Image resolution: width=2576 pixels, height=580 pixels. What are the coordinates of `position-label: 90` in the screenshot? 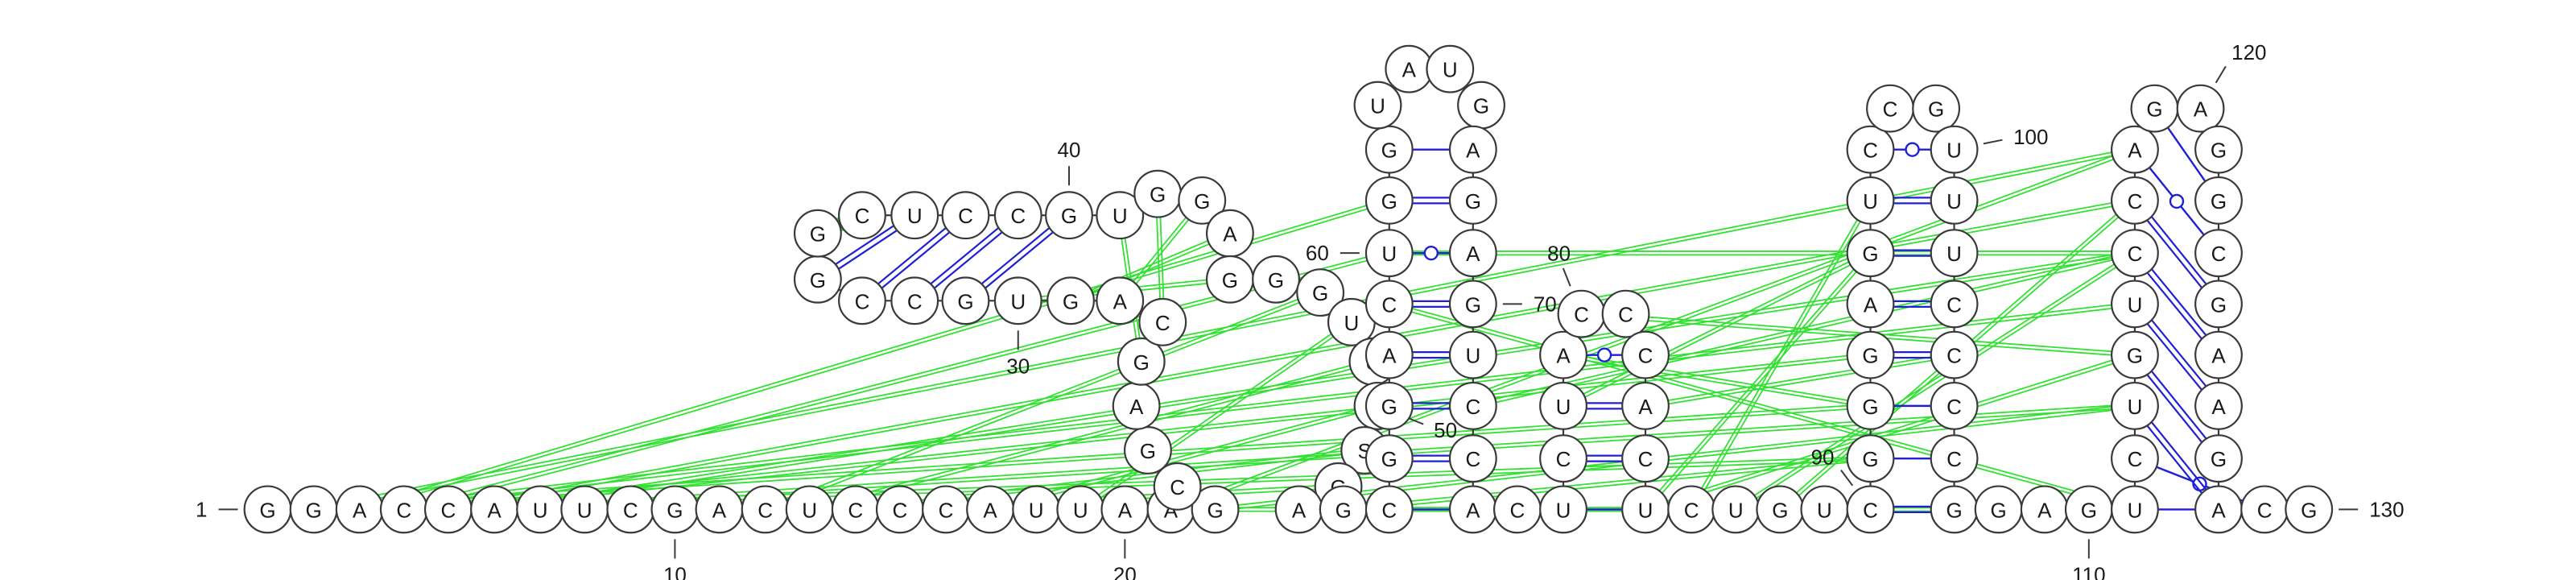 It's located at (1823, 457).